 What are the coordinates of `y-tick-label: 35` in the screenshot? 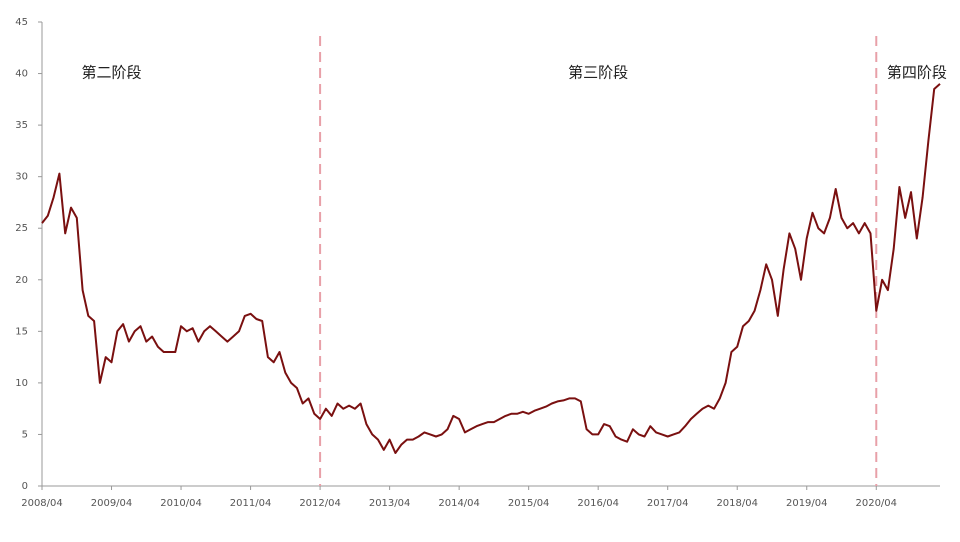 It's located at (21, 125).